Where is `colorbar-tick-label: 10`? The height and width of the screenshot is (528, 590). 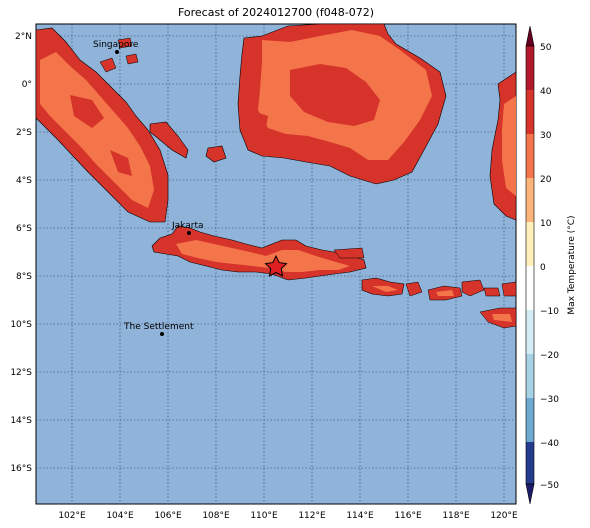 colorbar-tick-label: 10 is located at coordinates (546, 224).